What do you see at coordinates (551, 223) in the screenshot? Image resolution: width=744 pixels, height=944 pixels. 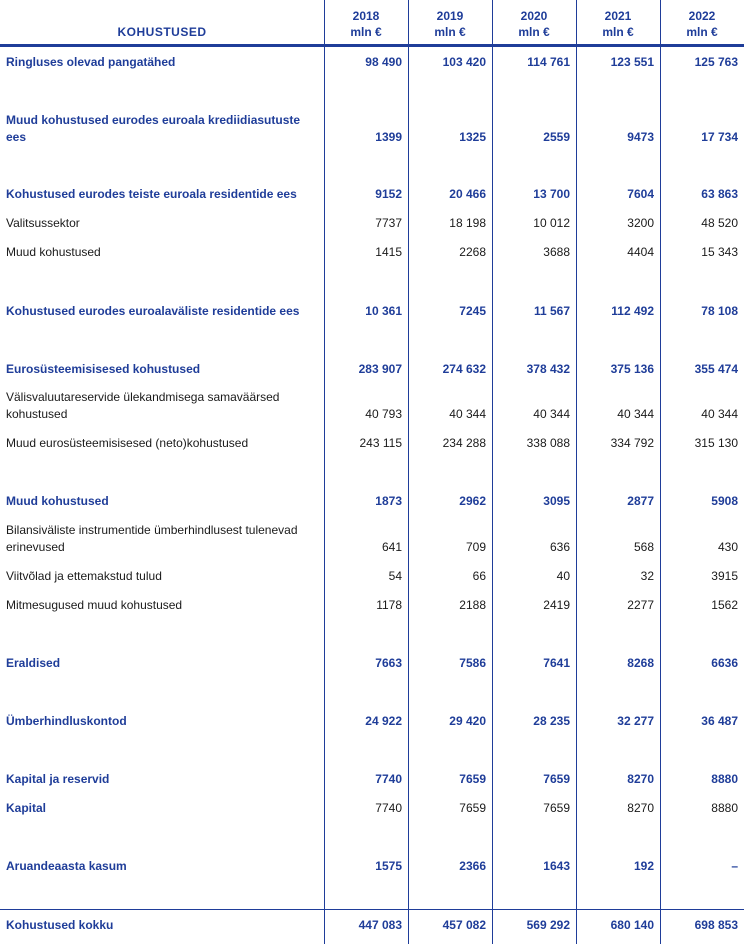 I see `cell-2020: 10 012` at bounding box center [551, 223].